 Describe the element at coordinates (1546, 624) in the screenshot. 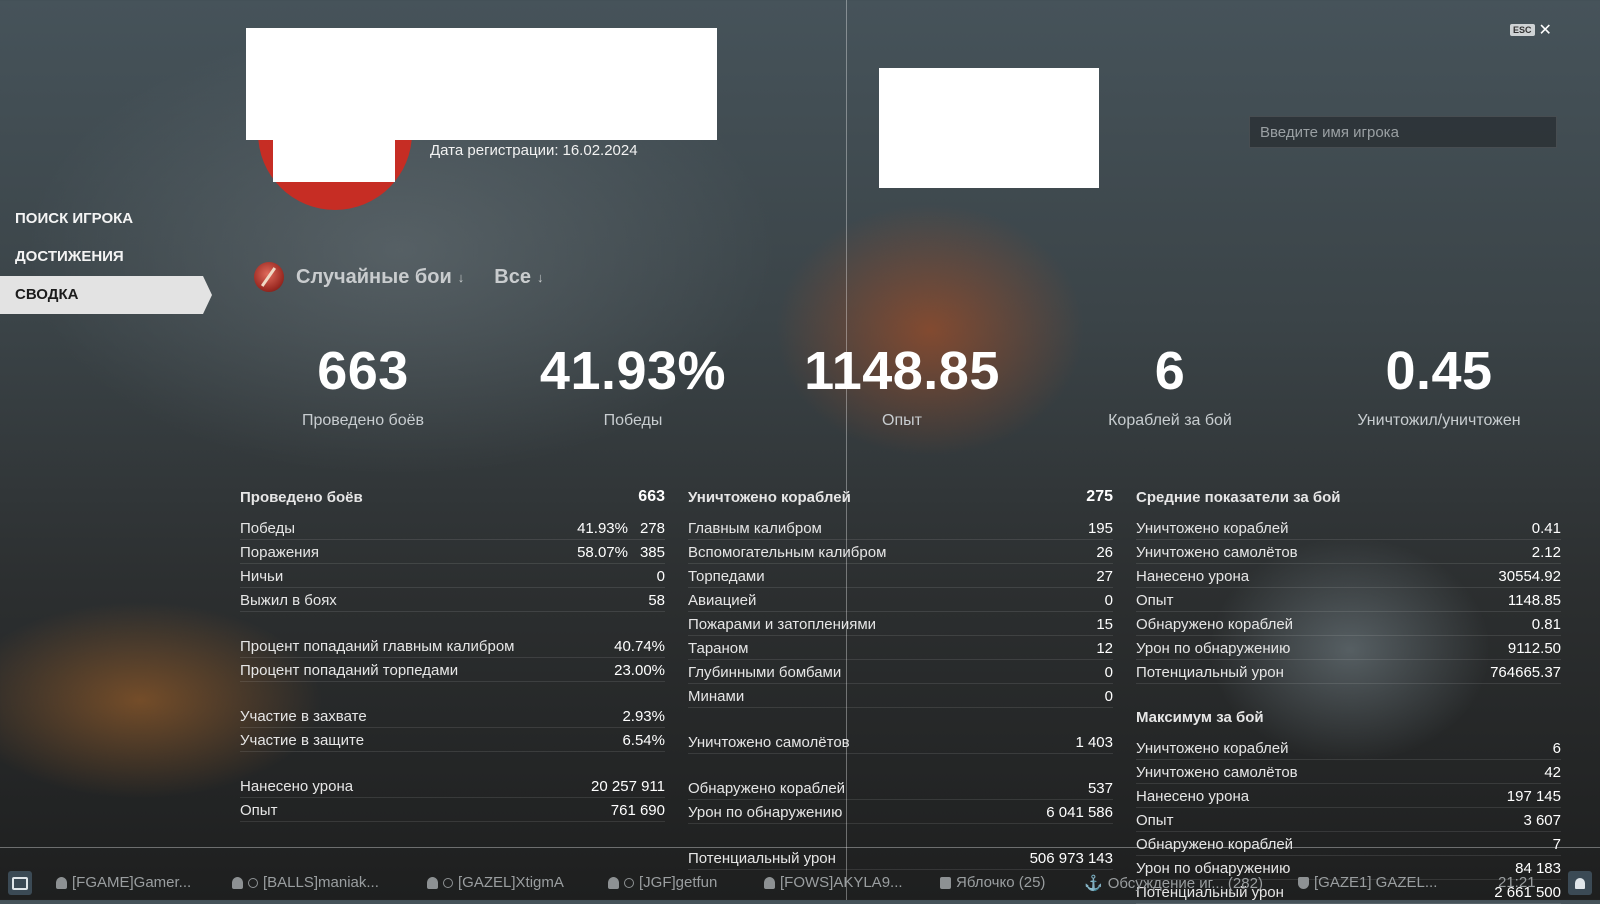

I see `stat-value: 0.81` at that location.